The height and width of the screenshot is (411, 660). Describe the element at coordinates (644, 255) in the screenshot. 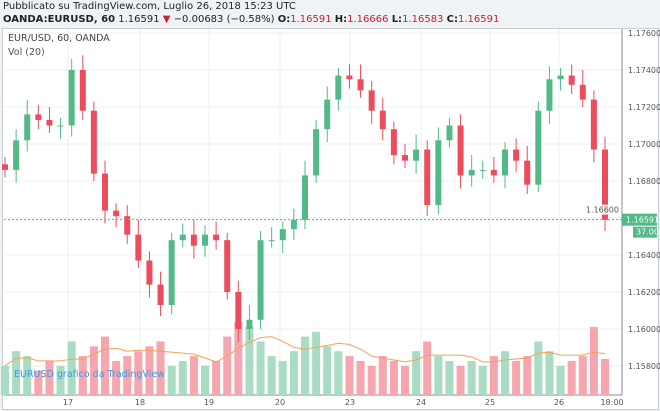

I see `y-tick-label: 1.16400` at that location.